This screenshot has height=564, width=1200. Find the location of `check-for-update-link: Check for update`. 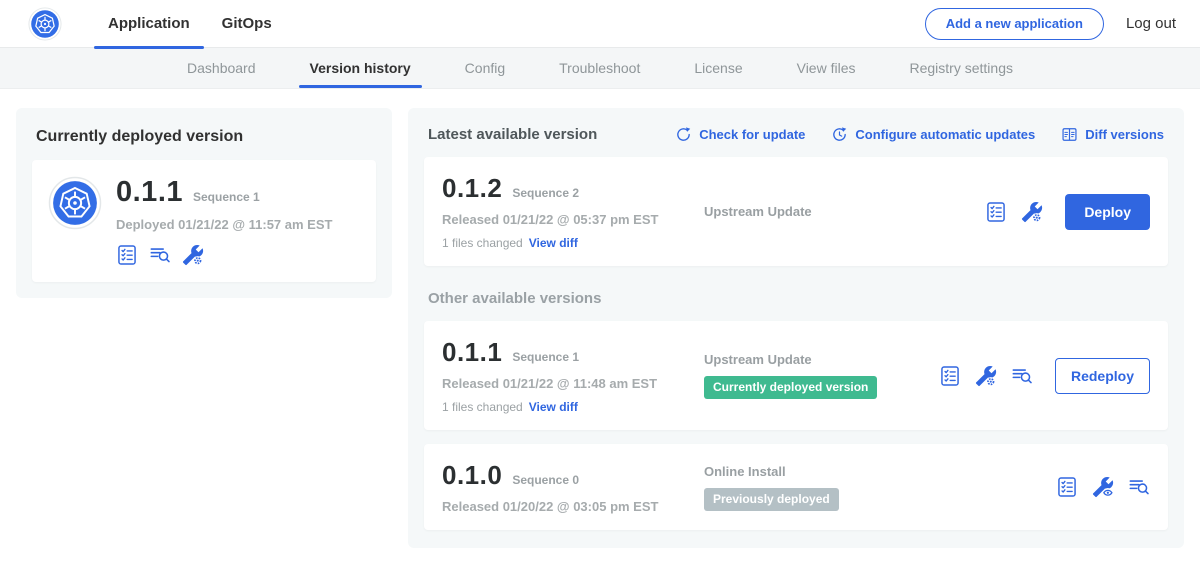

check-for-update-link: Check for update is located at coordinates (740, 134).